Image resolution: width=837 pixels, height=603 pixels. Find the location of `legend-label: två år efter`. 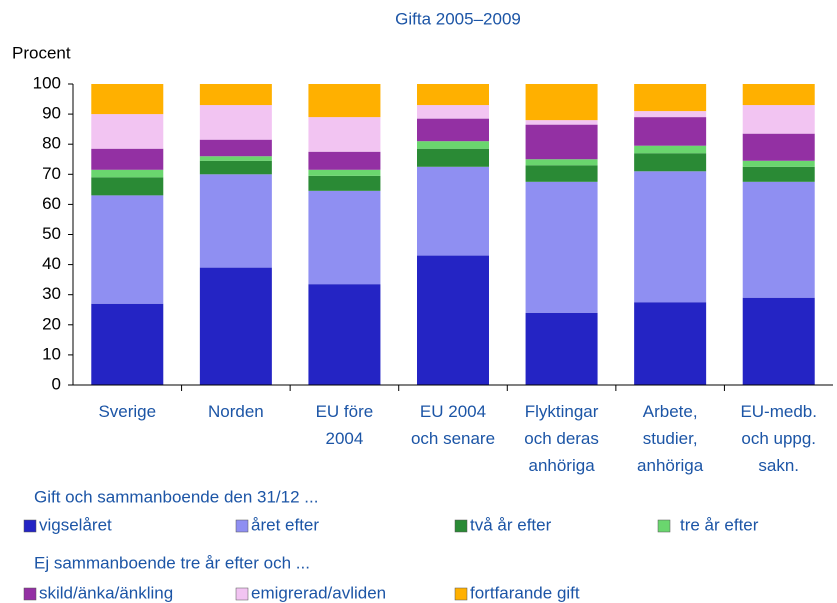

legend-label: två år efter is located at coordinates (511, 524).